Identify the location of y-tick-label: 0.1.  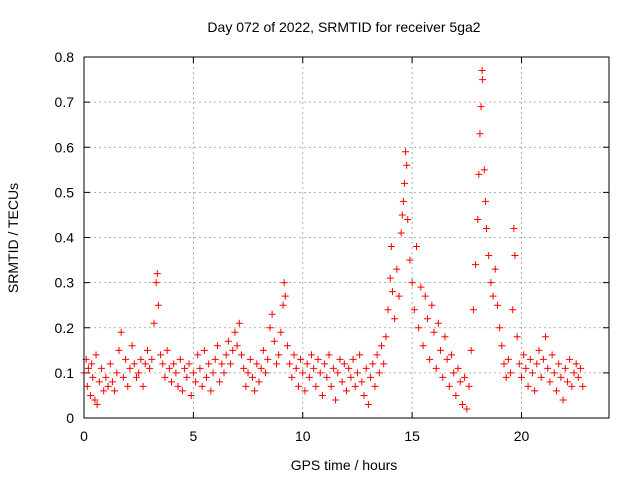
(65, 373).